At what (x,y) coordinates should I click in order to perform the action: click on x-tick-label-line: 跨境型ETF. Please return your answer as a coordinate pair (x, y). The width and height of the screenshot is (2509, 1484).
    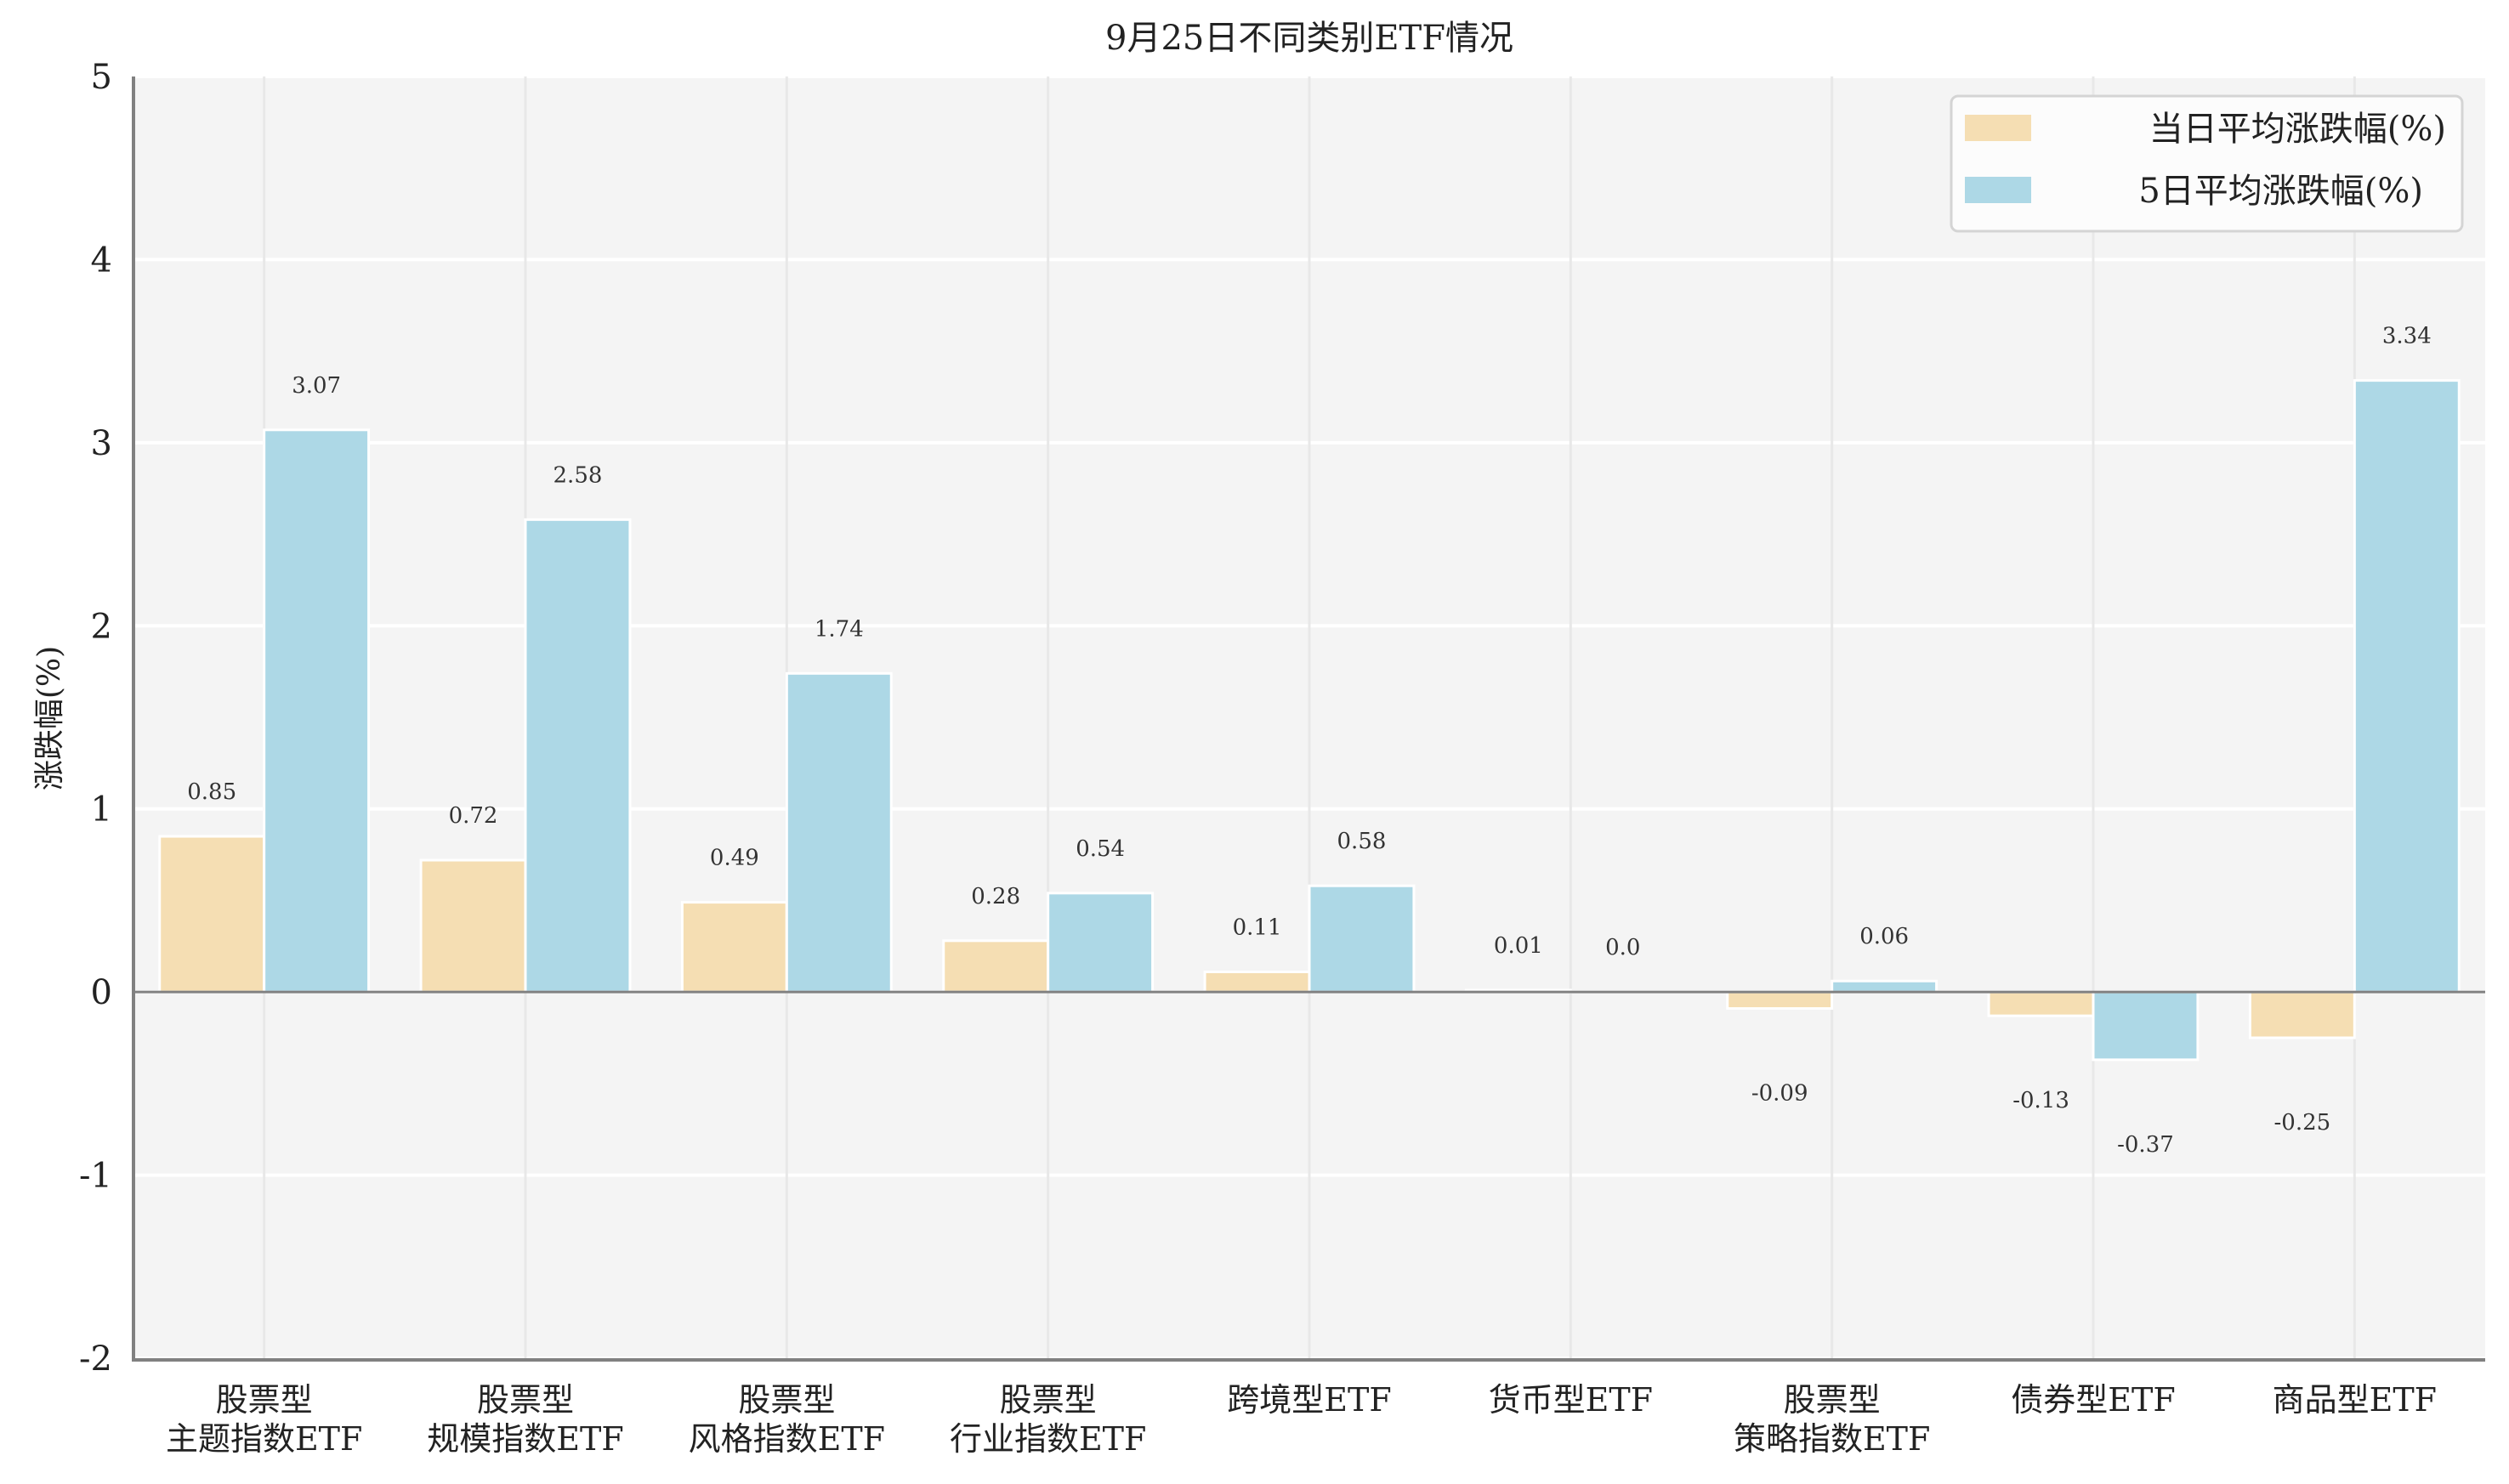
    Looking at the image, I should click on (1309, 1400).